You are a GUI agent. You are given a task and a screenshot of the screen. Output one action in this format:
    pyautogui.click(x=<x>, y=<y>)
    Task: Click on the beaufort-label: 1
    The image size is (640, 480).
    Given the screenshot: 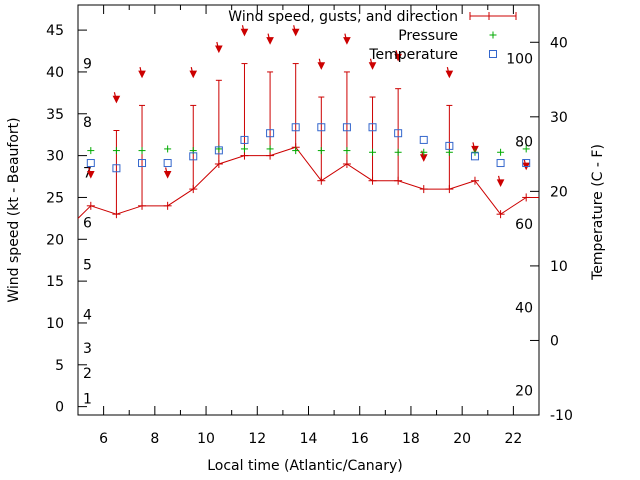 What is the action you would take?
    pyautogui.click(x=87, y=399)
    